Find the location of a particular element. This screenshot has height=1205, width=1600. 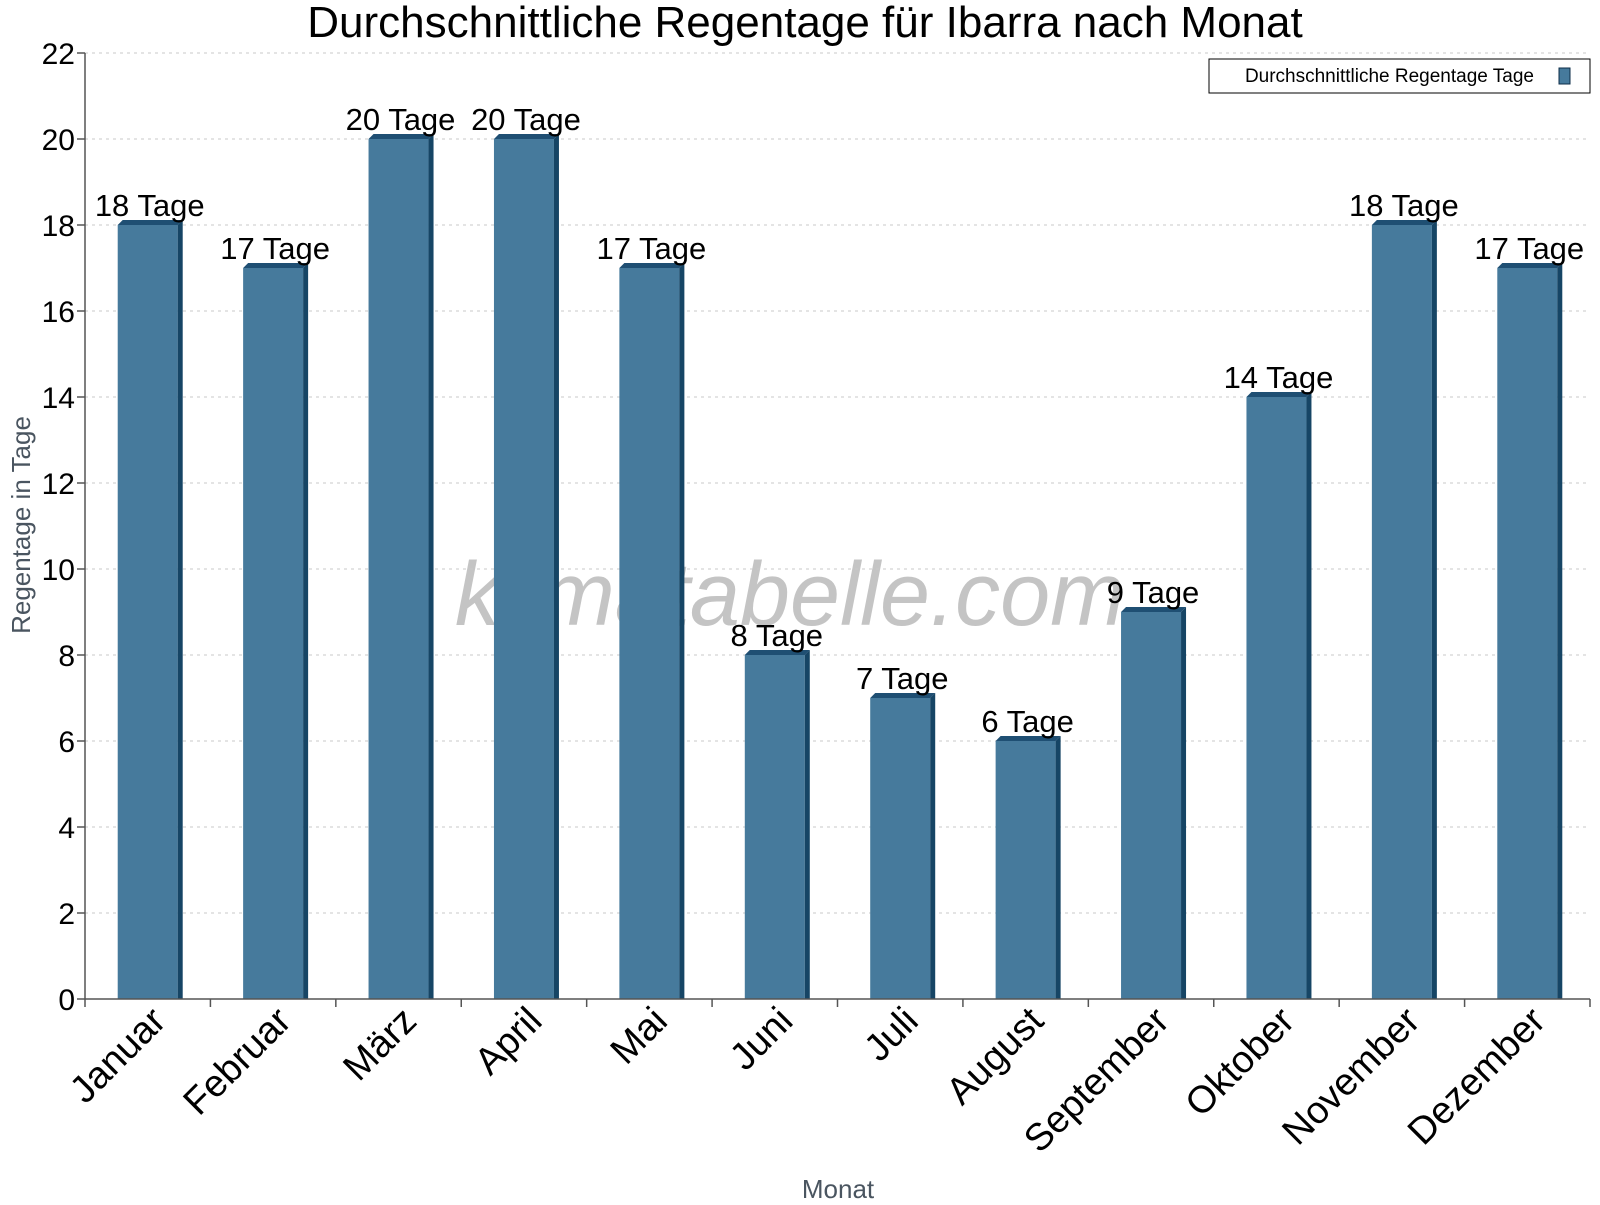

x-tick-label: Dezember is located at coordinates (1477, 1076).